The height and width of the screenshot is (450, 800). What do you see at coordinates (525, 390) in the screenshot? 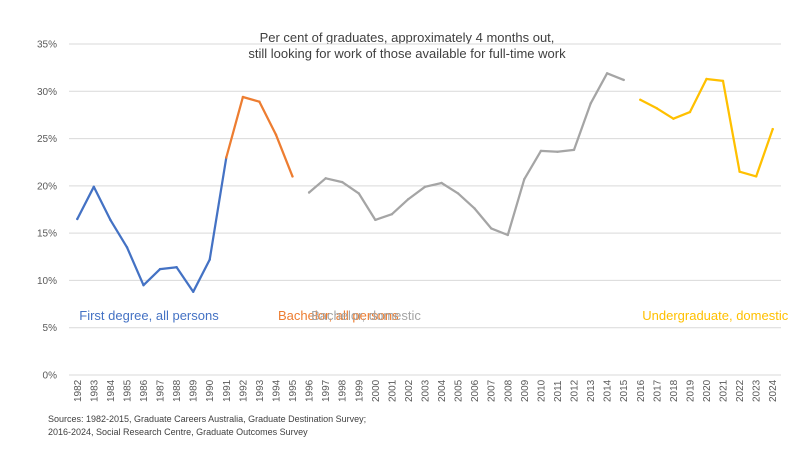
I see `x-tick-label: 2009` at bounding box center [525, 390].